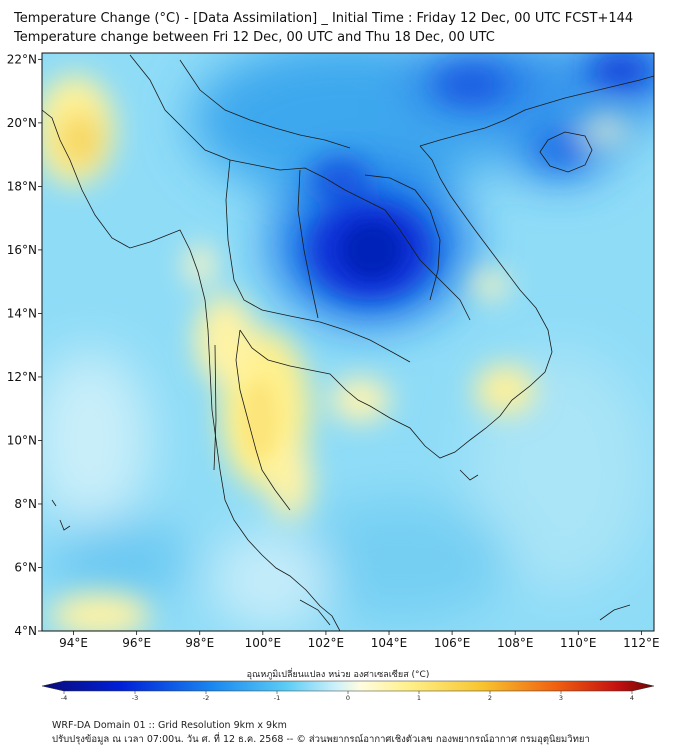 The height and width of the screenshot is (756, 676). Describe the element at coordinates (561, 698) in the screenshot. I see `colorbar-tick-label: 3` at that location.